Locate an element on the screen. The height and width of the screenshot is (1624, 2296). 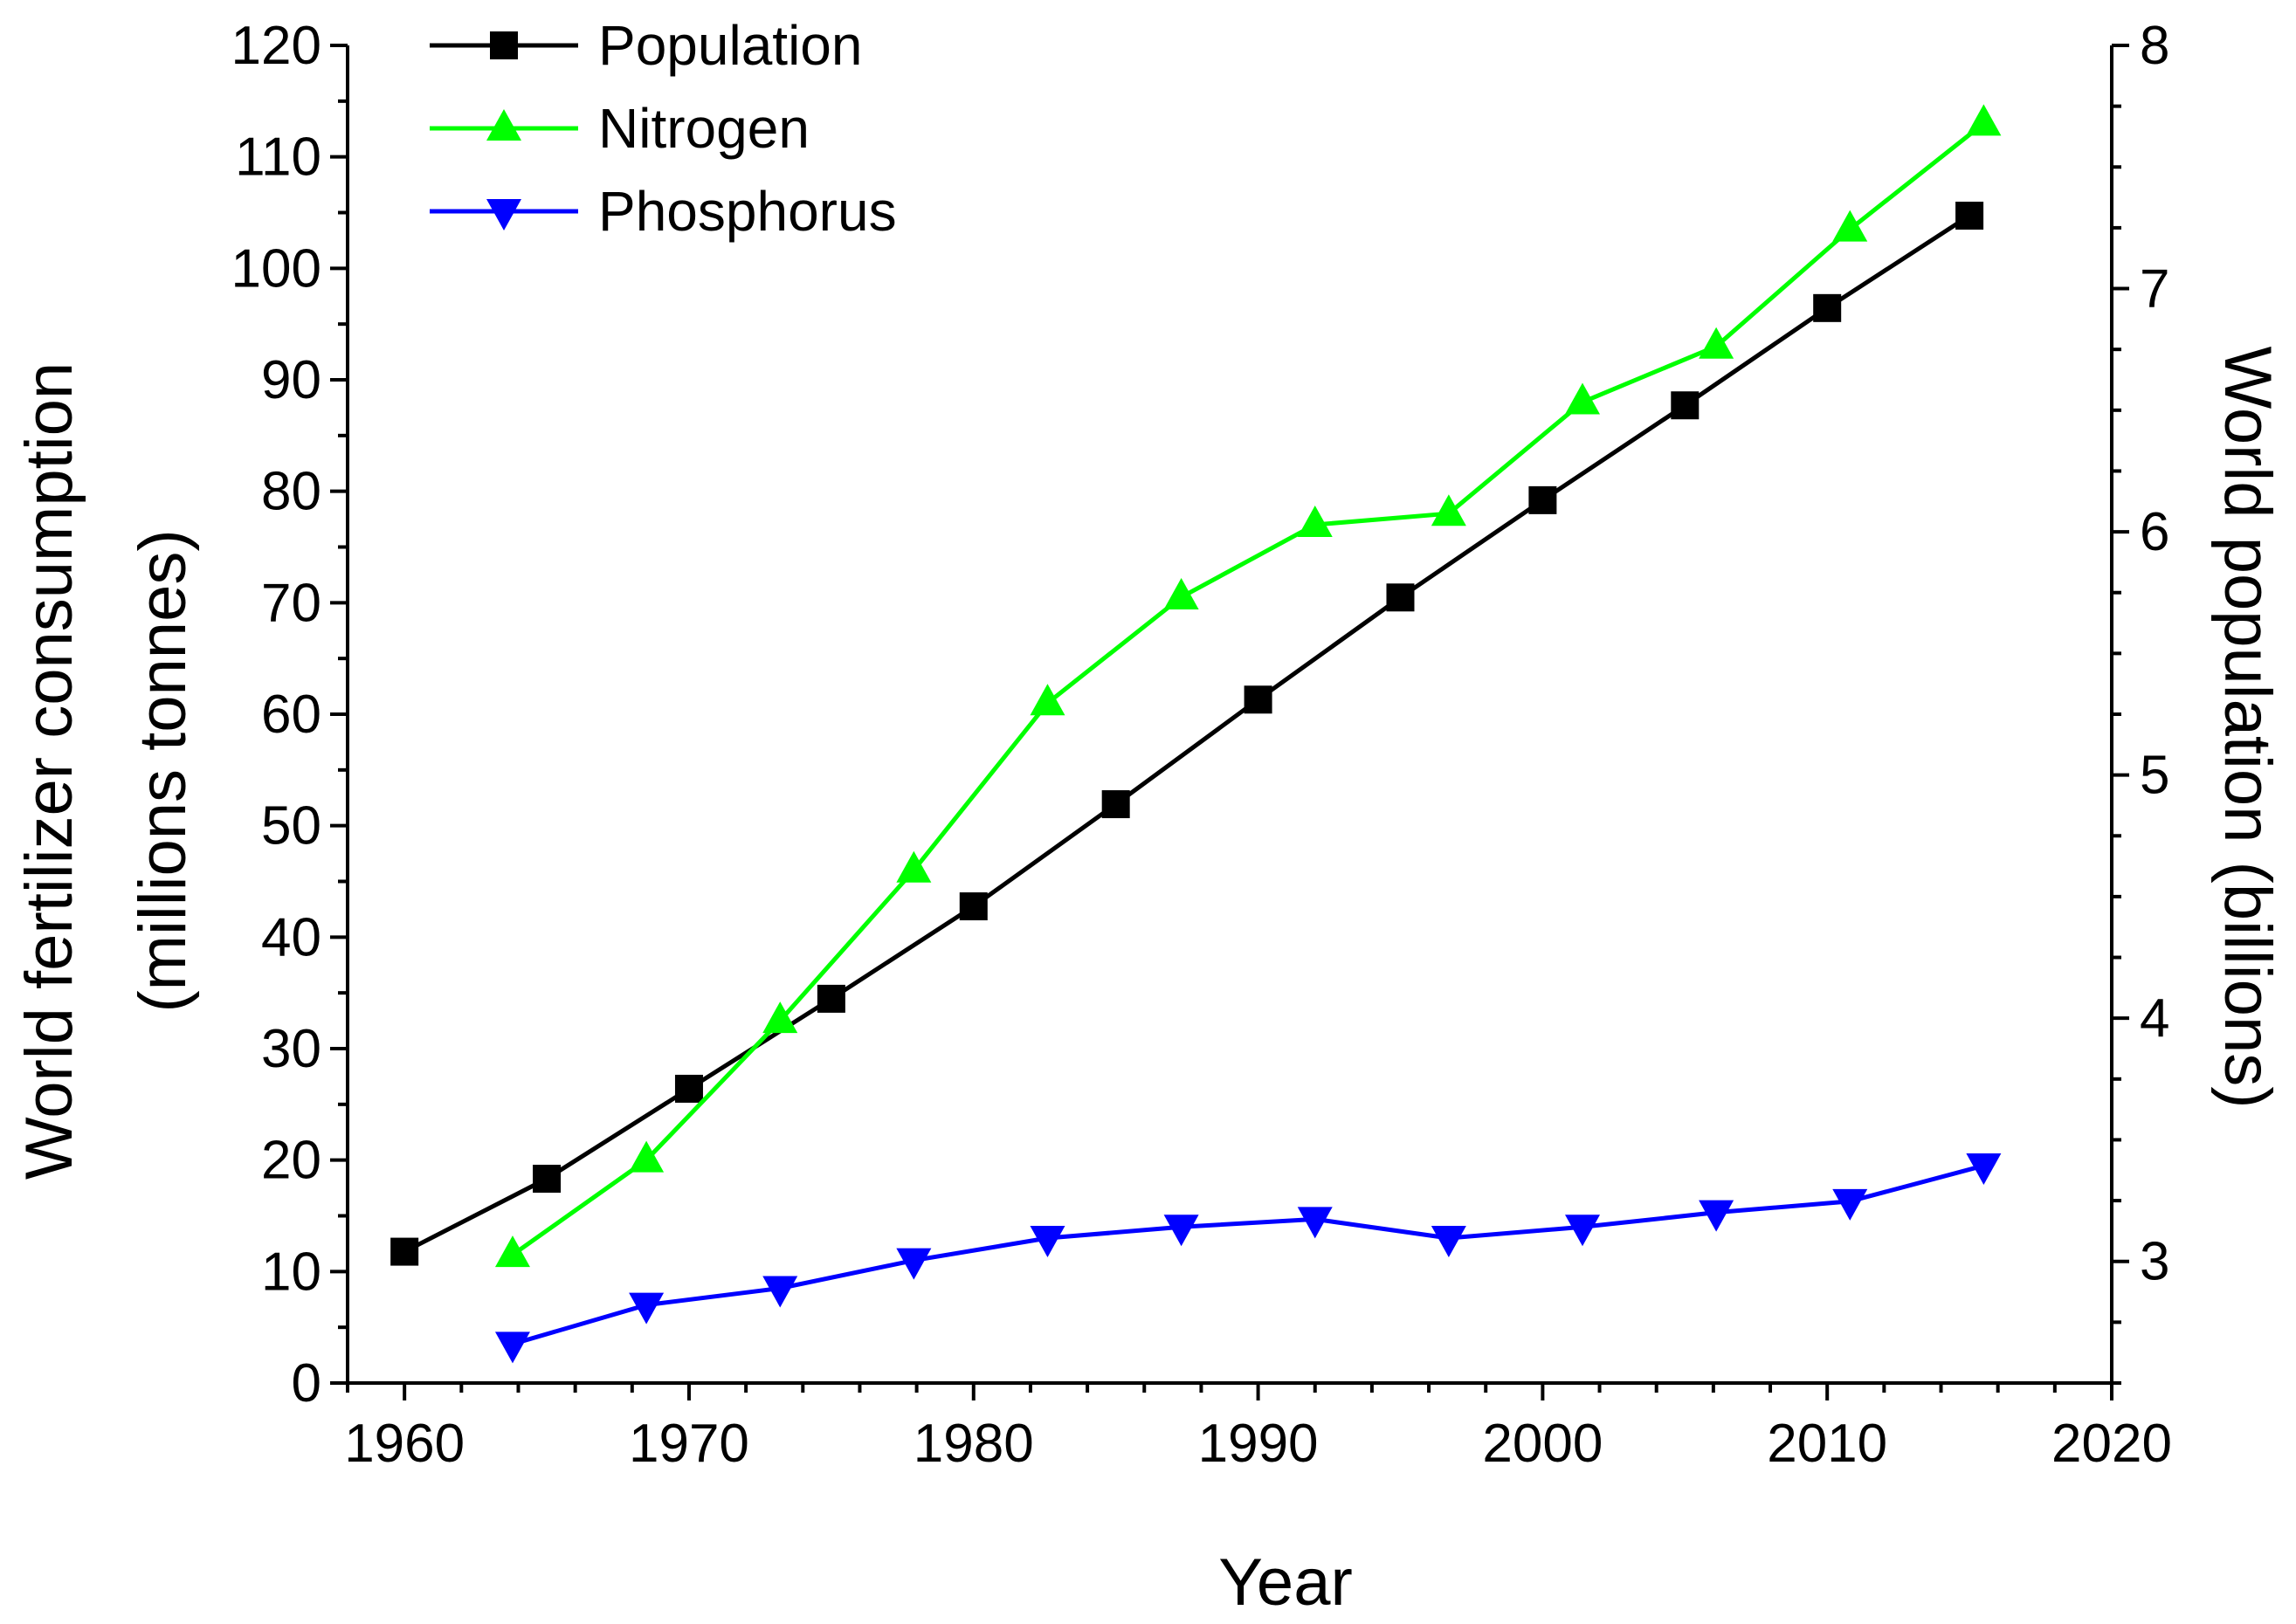
y-left-tick-label: 40 is located at coordinates (291, 937).